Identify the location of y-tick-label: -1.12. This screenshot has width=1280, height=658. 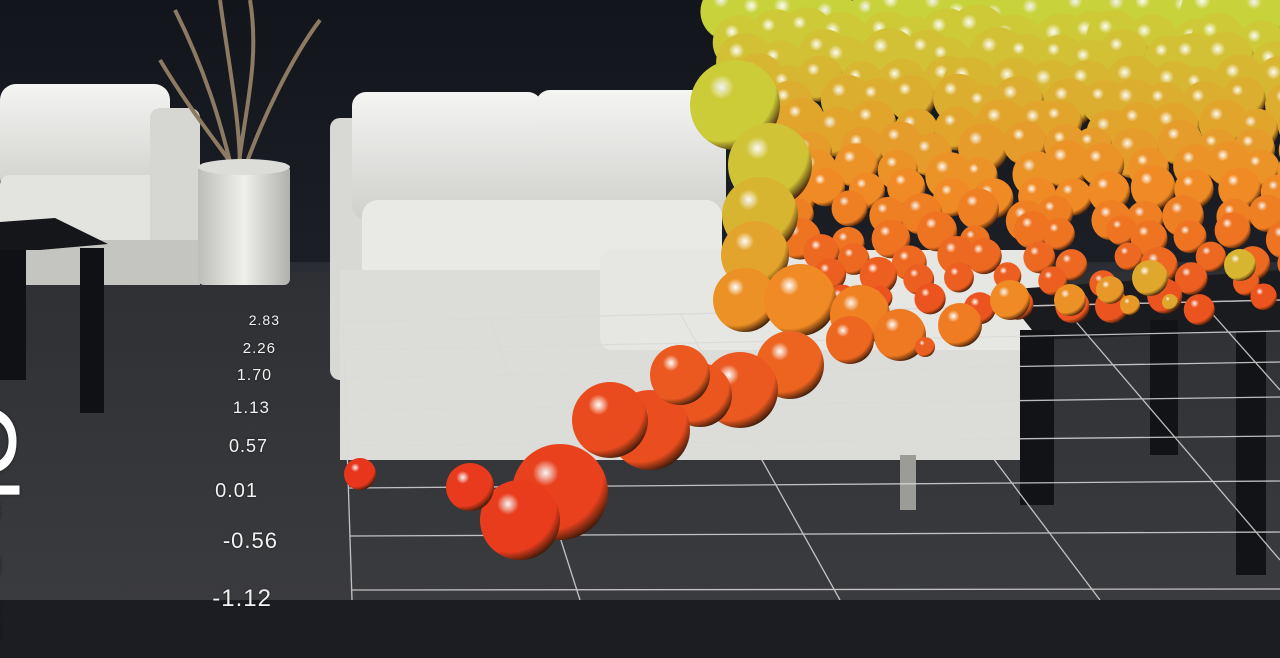
(242, 598).